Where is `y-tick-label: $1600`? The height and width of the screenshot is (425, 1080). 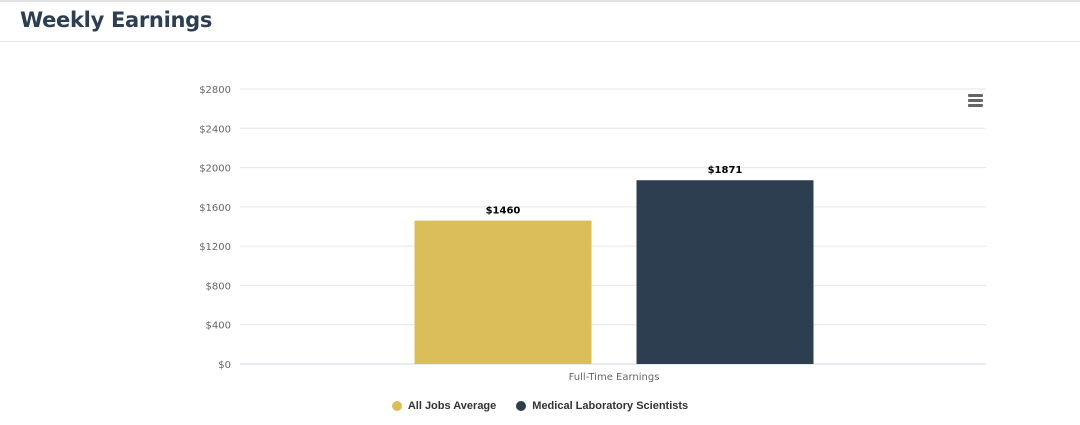
y-tick-label: $1600 is located at coordinates (215, 208).